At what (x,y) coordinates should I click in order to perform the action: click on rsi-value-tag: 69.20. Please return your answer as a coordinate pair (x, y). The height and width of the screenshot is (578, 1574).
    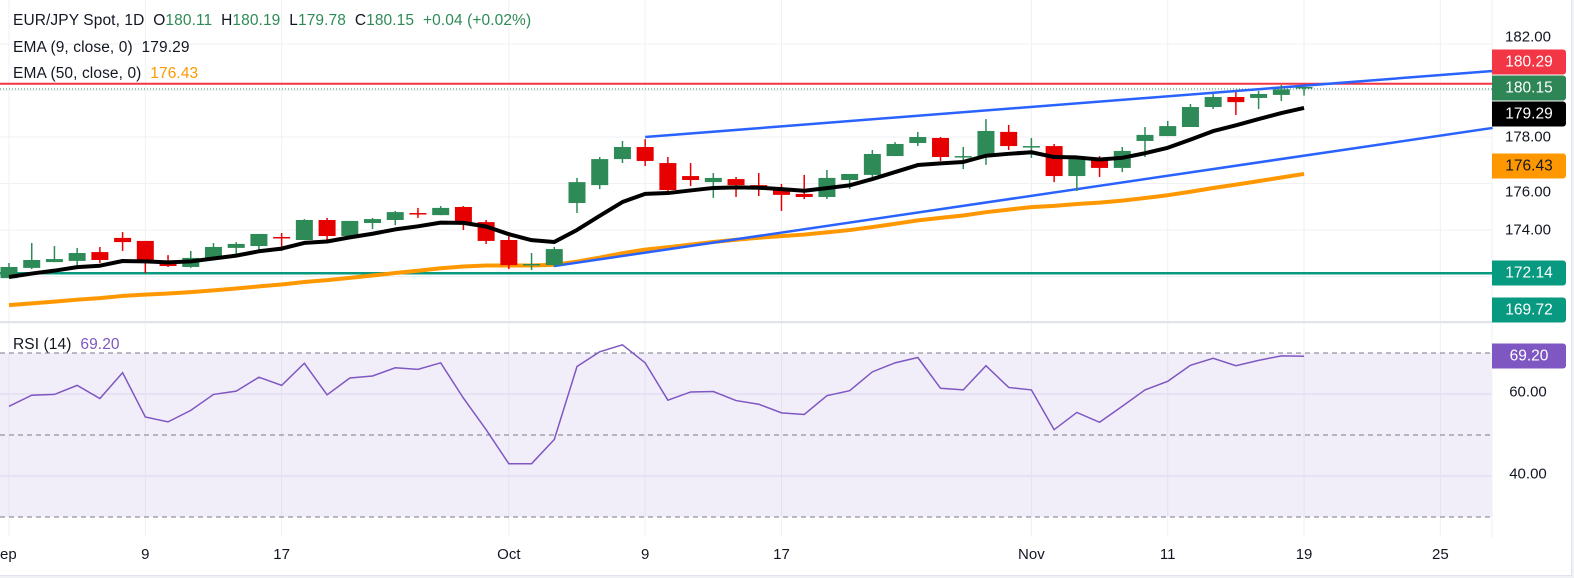
    Looking at the image, I should click on (1529, 356).